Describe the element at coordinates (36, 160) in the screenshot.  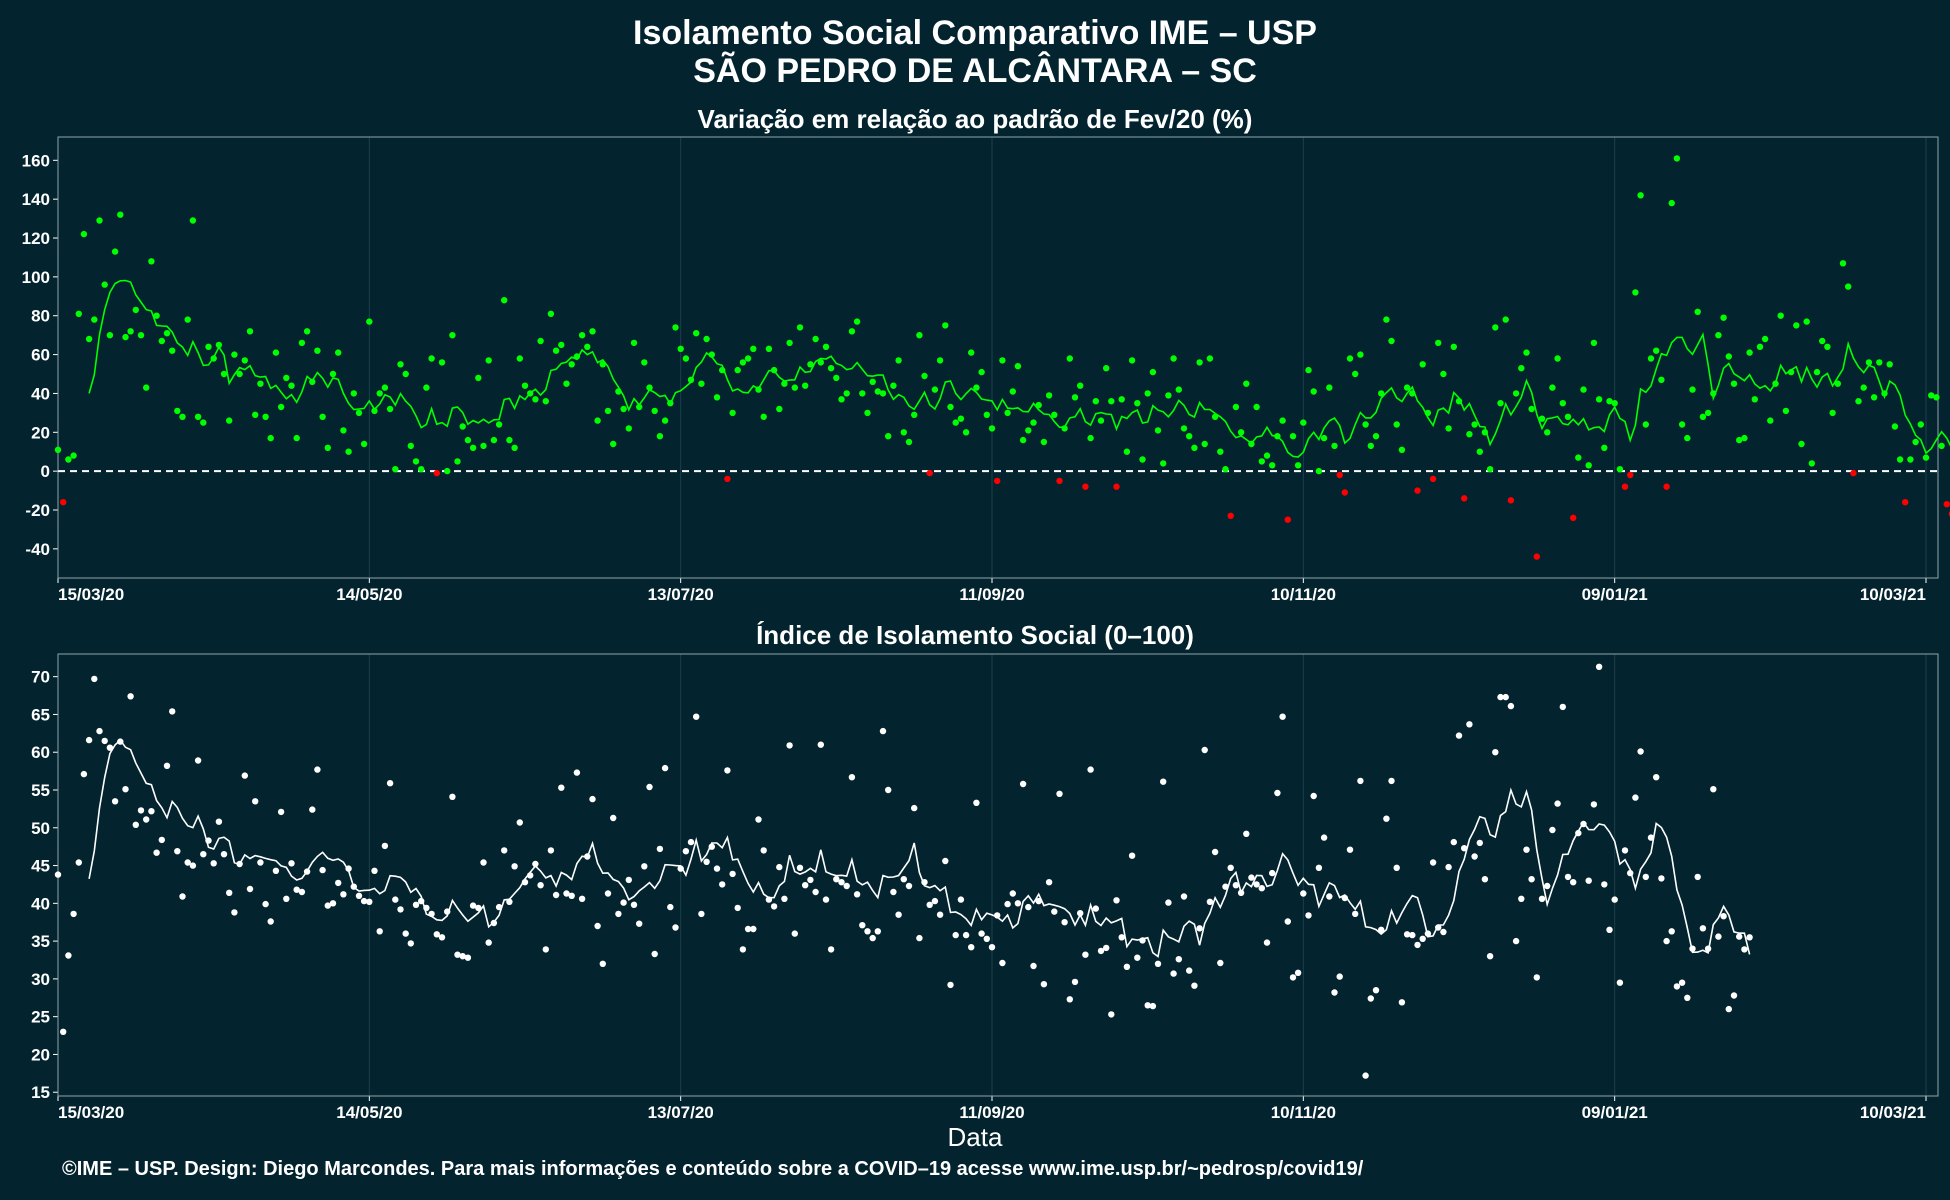
I see `y-tick-label: 160` at that location.